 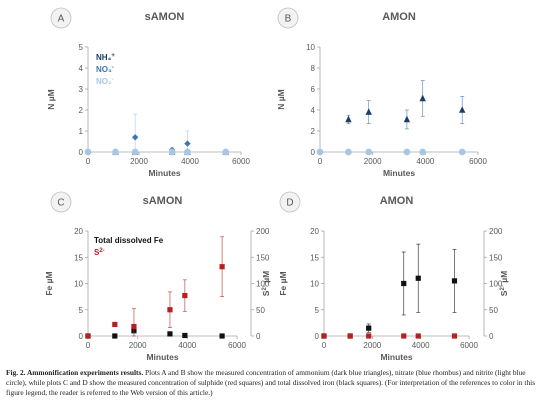 I want to click on panel-letter: A, so click(x=61, y=19).